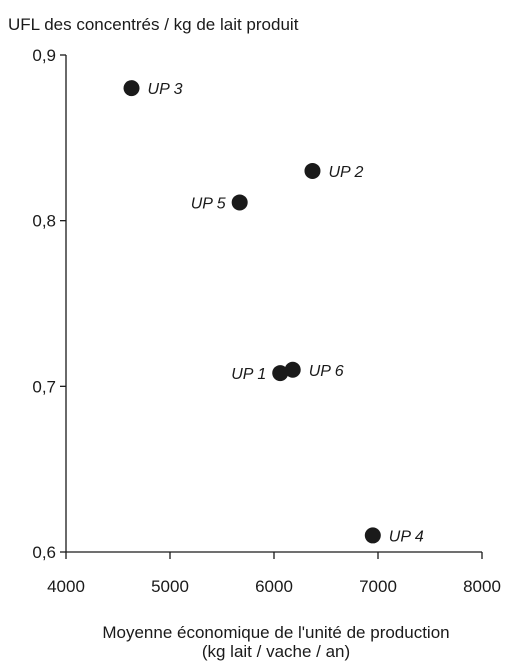  What do you see at coordinates (326, 371) in the screenshot?
I see `data-point-label: UP 6` at bounding box center [326, 371].